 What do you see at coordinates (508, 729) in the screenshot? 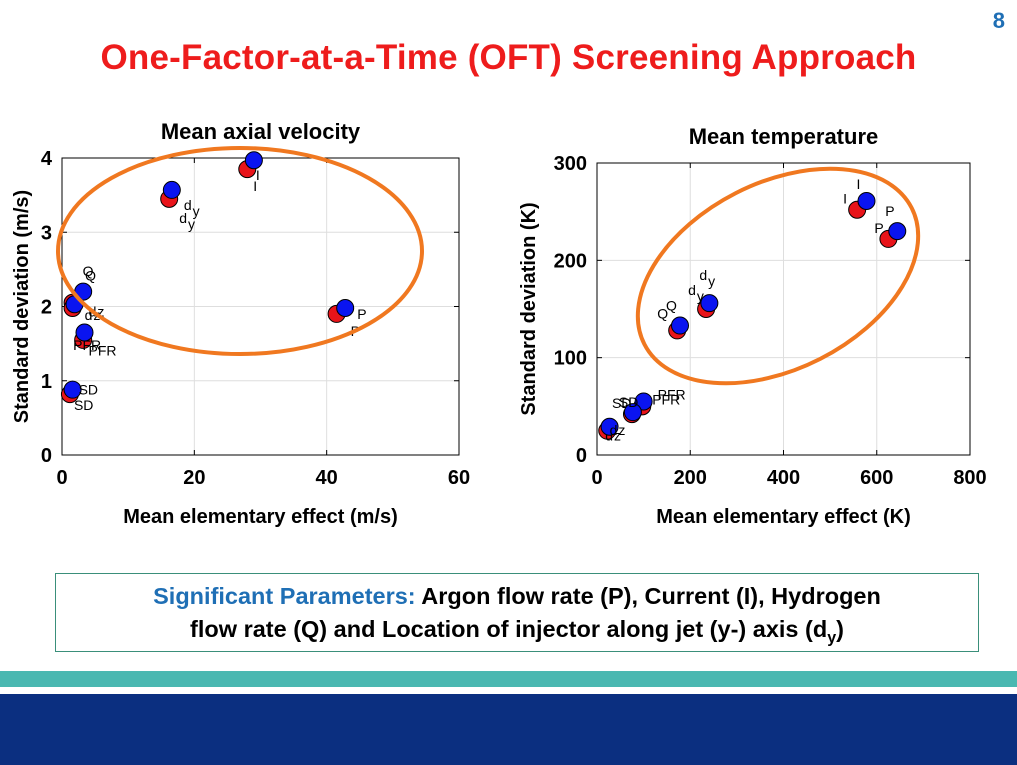
I see `footer-band-navy` at bounding box center [508, 729].